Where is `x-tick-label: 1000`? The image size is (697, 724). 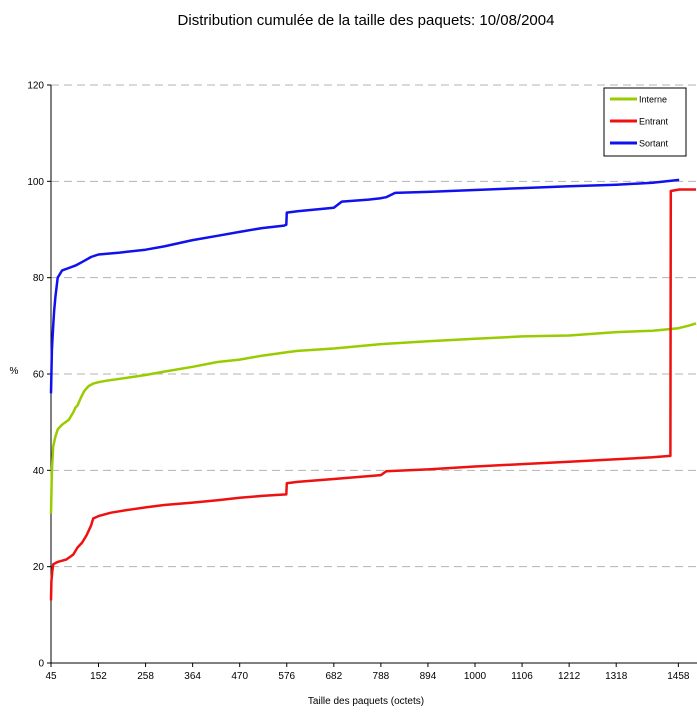
x-tick-label: 1000 is located at coordinates (475, 676).